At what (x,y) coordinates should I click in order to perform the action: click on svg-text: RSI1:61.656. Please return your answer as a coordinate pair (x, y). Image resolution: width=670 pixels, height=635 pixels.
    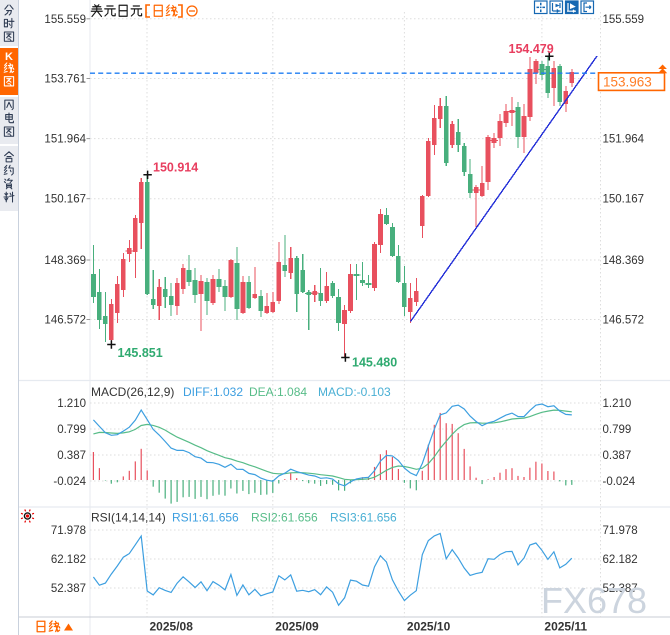
    Looking at the image, I should click on (205, 518).